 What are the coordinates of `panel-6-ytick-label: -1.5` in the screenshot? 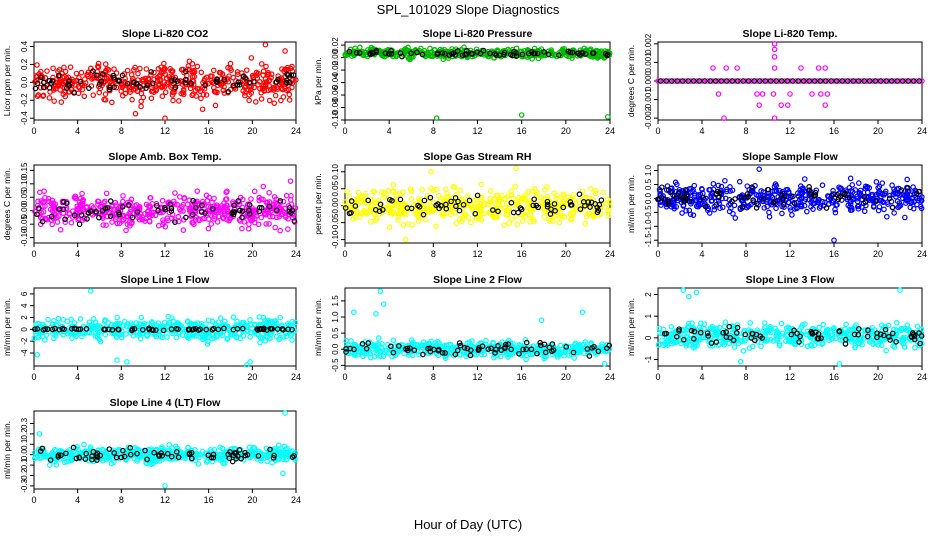 It's located at (648, 240).